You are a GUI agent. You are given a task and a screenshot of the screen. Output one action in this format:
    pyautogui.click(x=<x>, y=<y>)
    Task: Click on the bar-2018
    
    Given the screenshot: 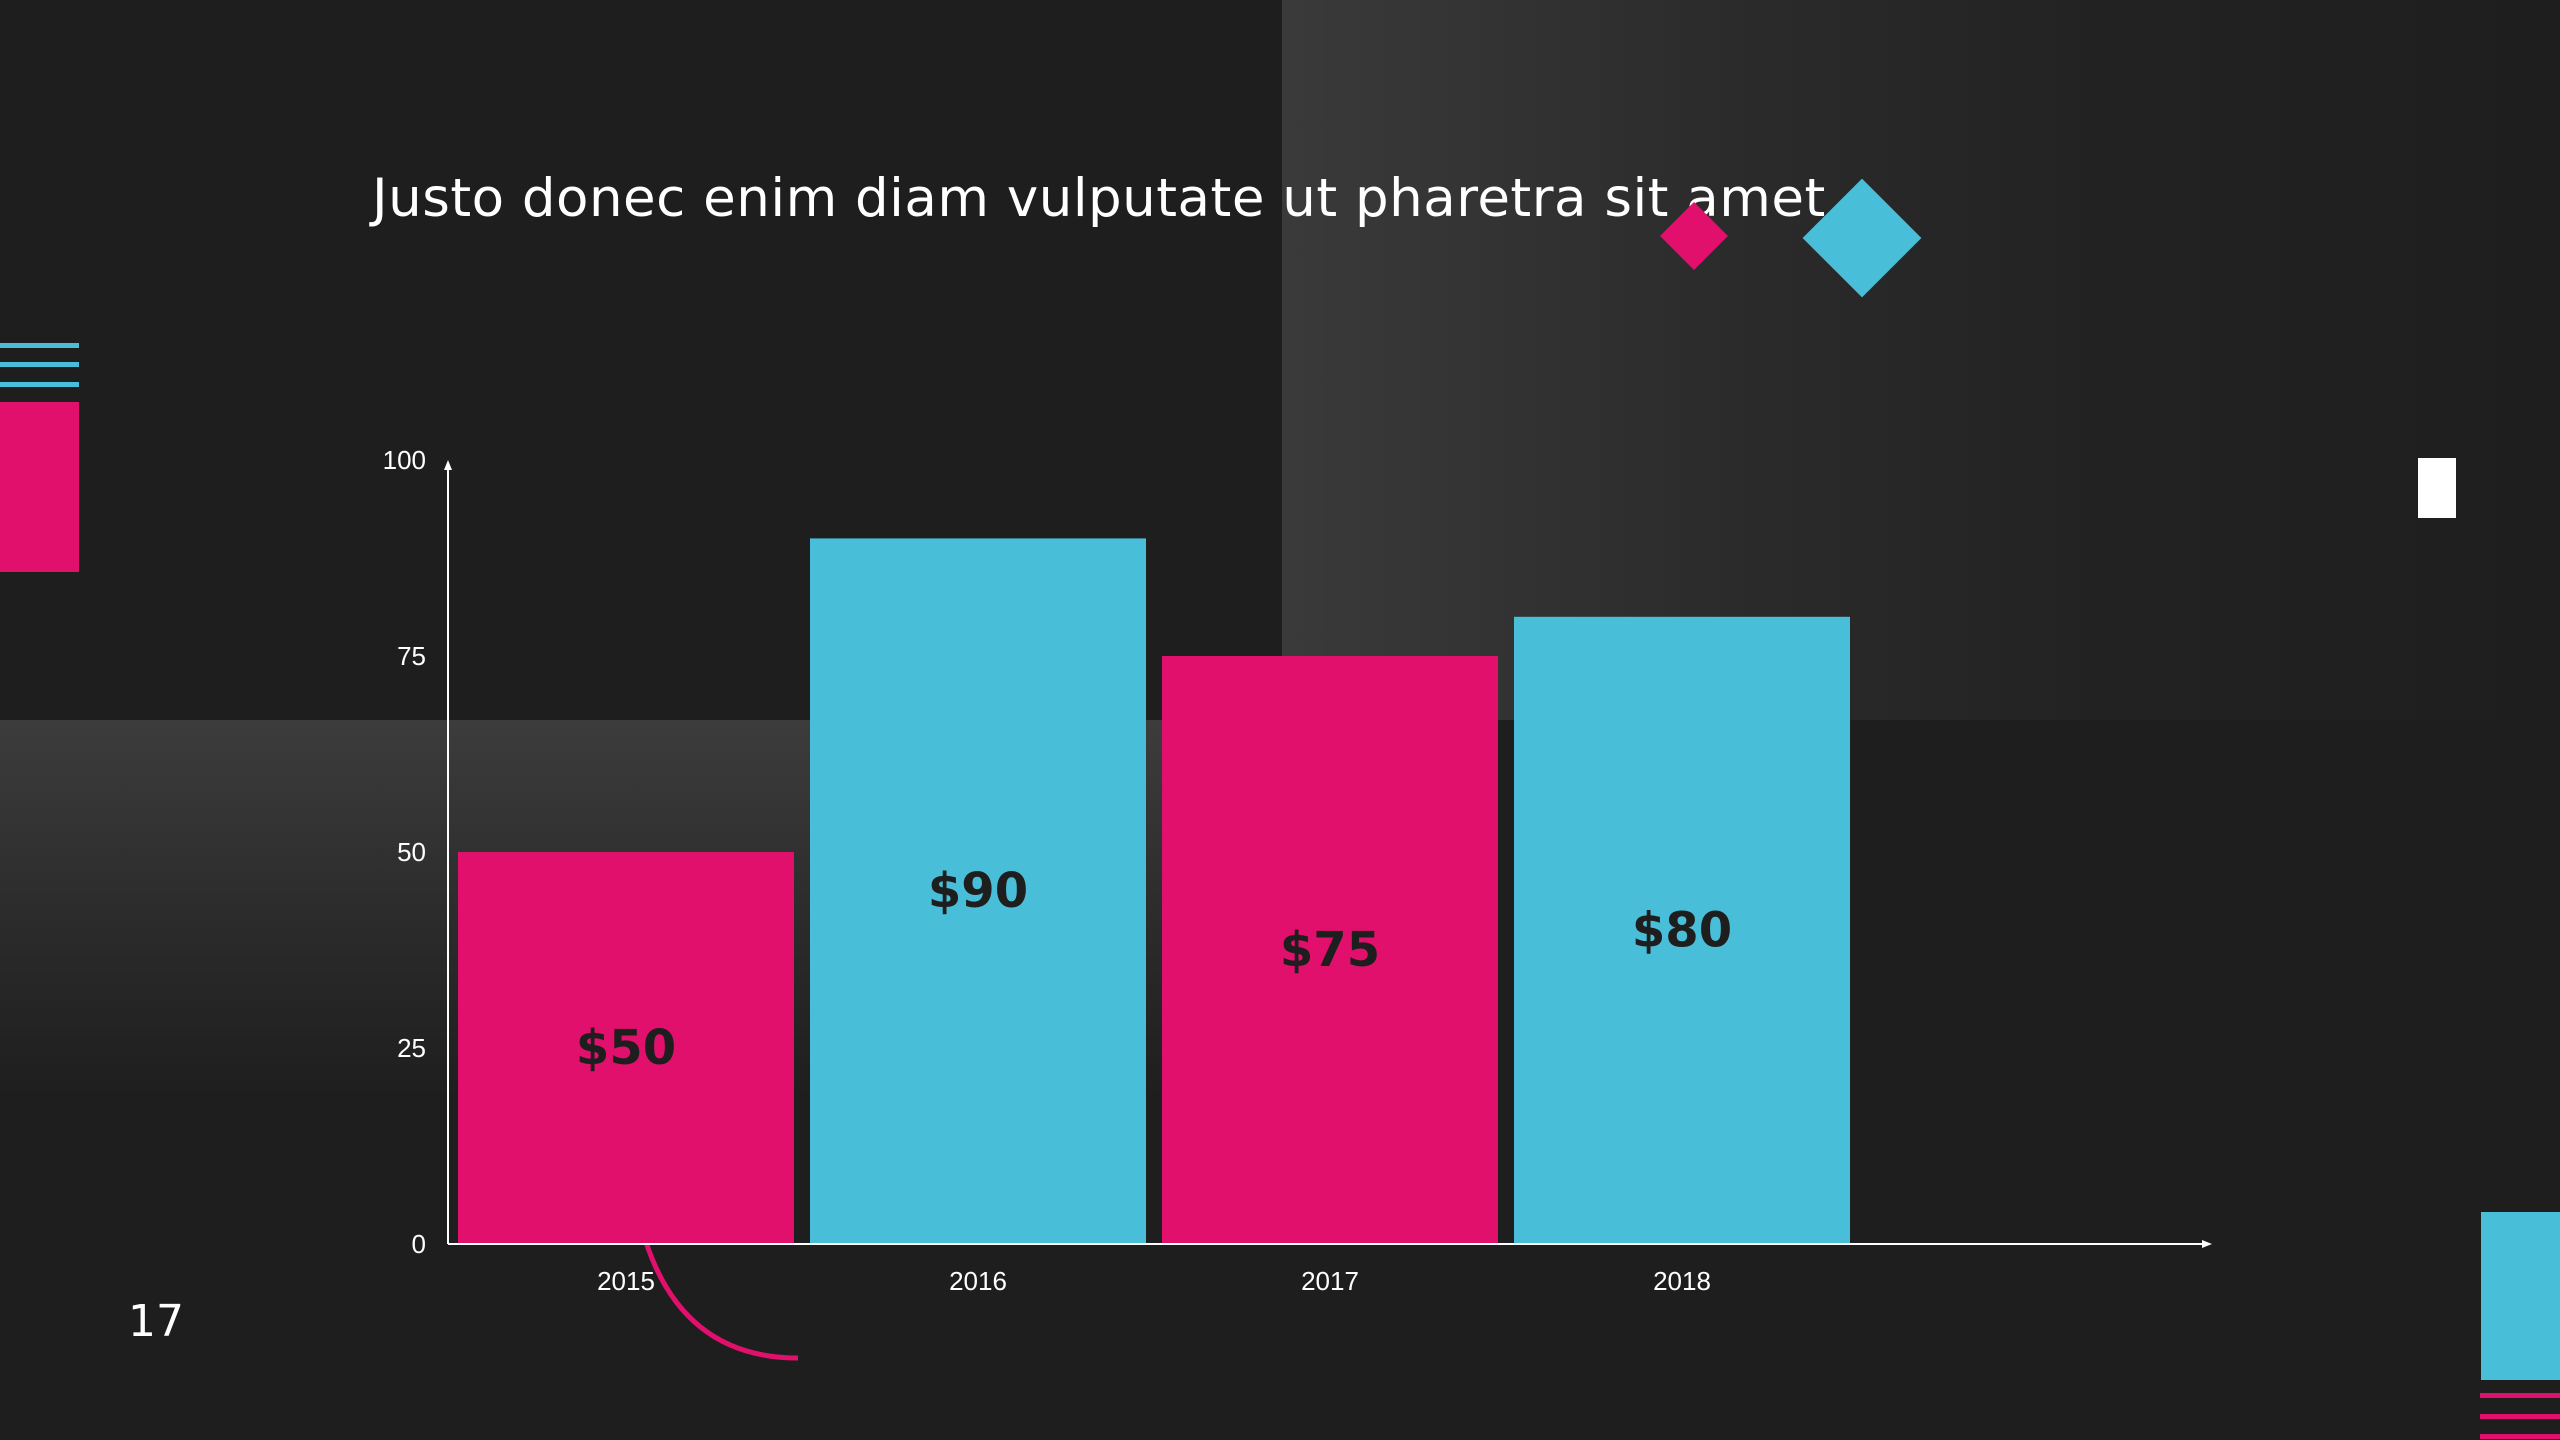 What is the action you would take?
    pyautogui.click(x=1682, y=930)
    